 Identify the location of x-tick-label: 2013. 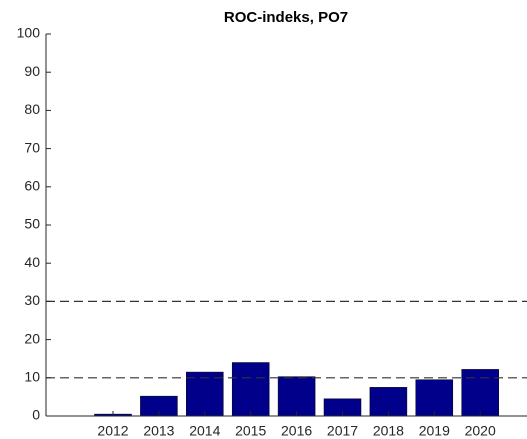
(158, 431).